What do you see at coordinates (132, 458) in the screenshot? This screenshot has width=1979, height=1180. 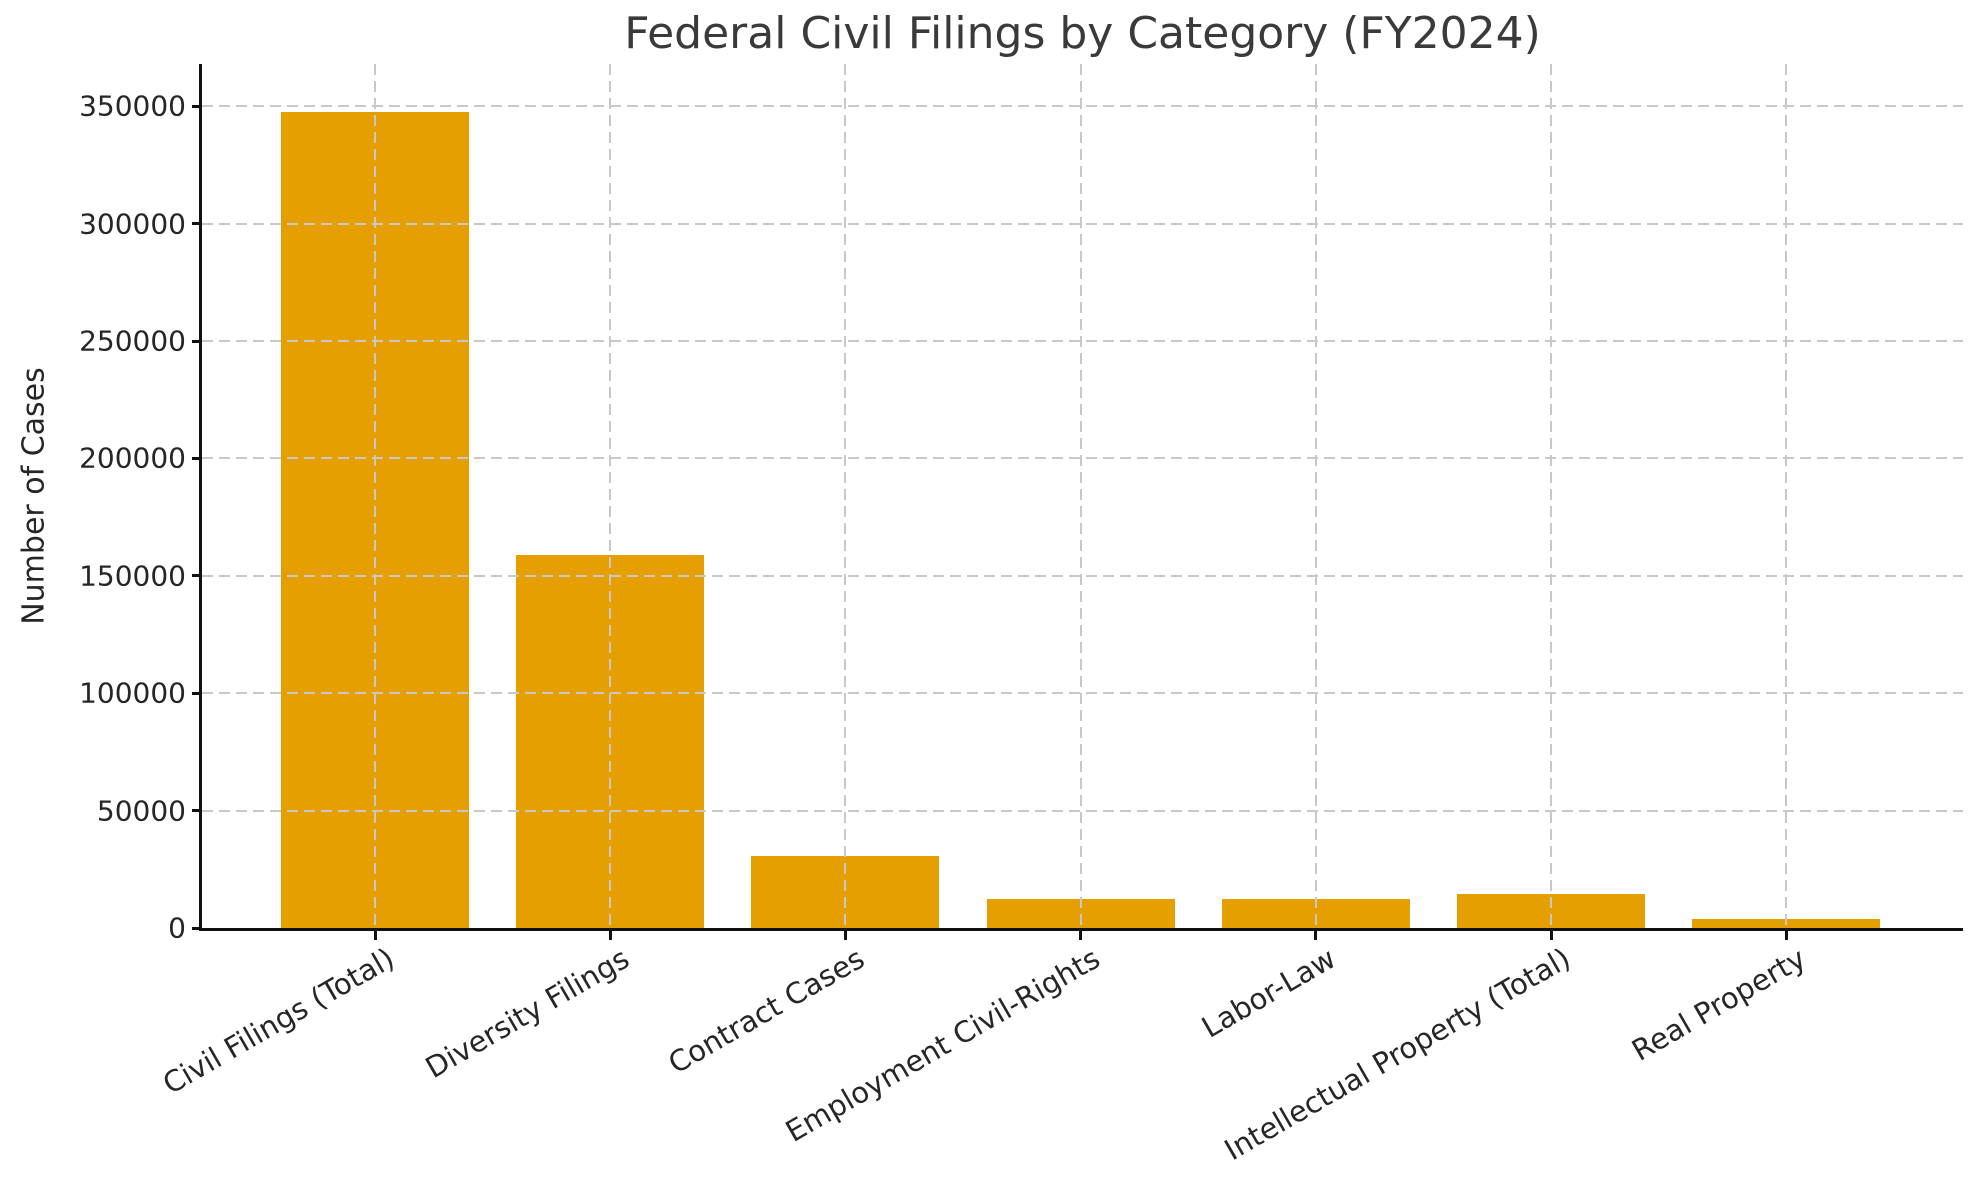 I see `y-tick-label-200000: 200000` at bounding box center [132, 458].